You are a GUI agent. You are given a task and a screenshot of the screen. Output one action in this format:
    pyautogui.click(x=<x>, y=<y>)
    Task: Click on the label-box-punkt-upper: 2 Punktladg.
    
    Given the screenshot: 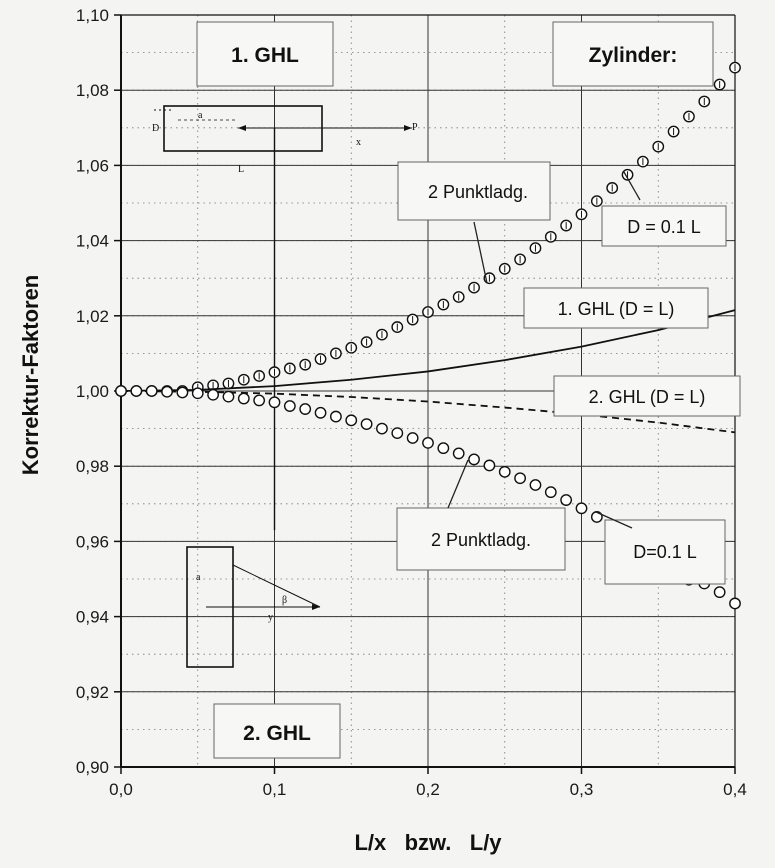 What is the action you would take?
    pyautogui.click(x=474, y=191)
    